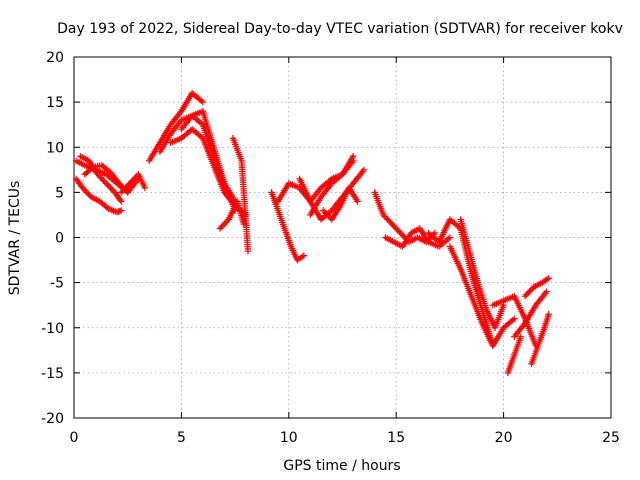 Image resolution: width=640 pixels, height=480 pixels. Describe the element at coordinates (289, 438) in the screenshot. I see `x-tick-label: 10` at that location.